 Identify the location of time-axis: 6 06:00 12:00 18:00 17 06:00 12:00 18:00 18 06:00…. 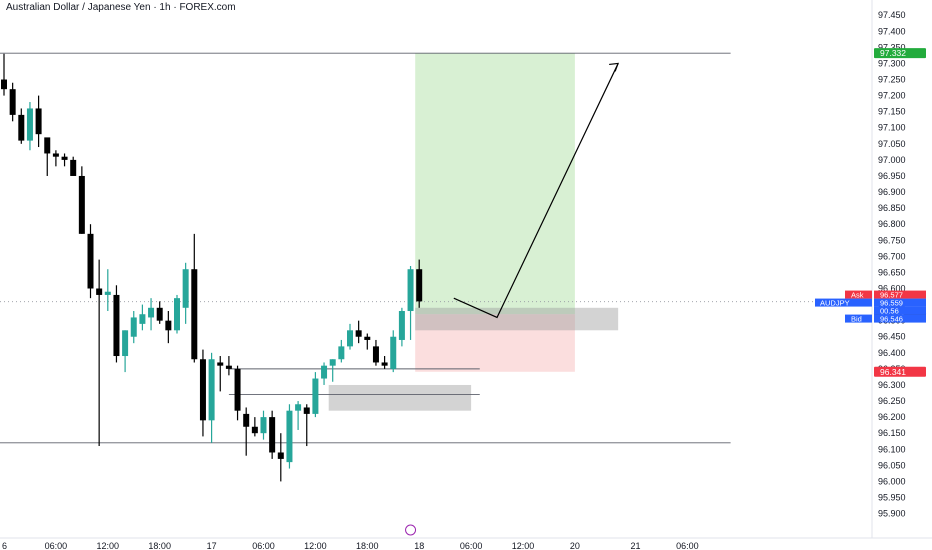
(466, 537).